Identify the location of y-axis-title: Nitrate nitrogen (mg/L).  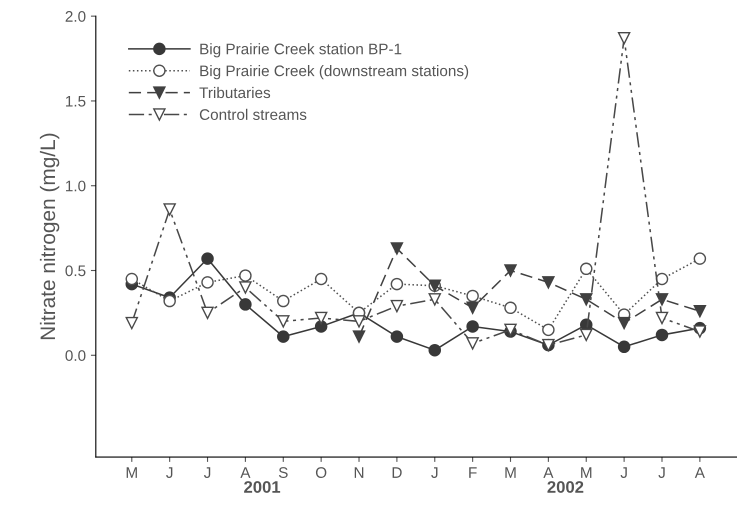
(50, 237).